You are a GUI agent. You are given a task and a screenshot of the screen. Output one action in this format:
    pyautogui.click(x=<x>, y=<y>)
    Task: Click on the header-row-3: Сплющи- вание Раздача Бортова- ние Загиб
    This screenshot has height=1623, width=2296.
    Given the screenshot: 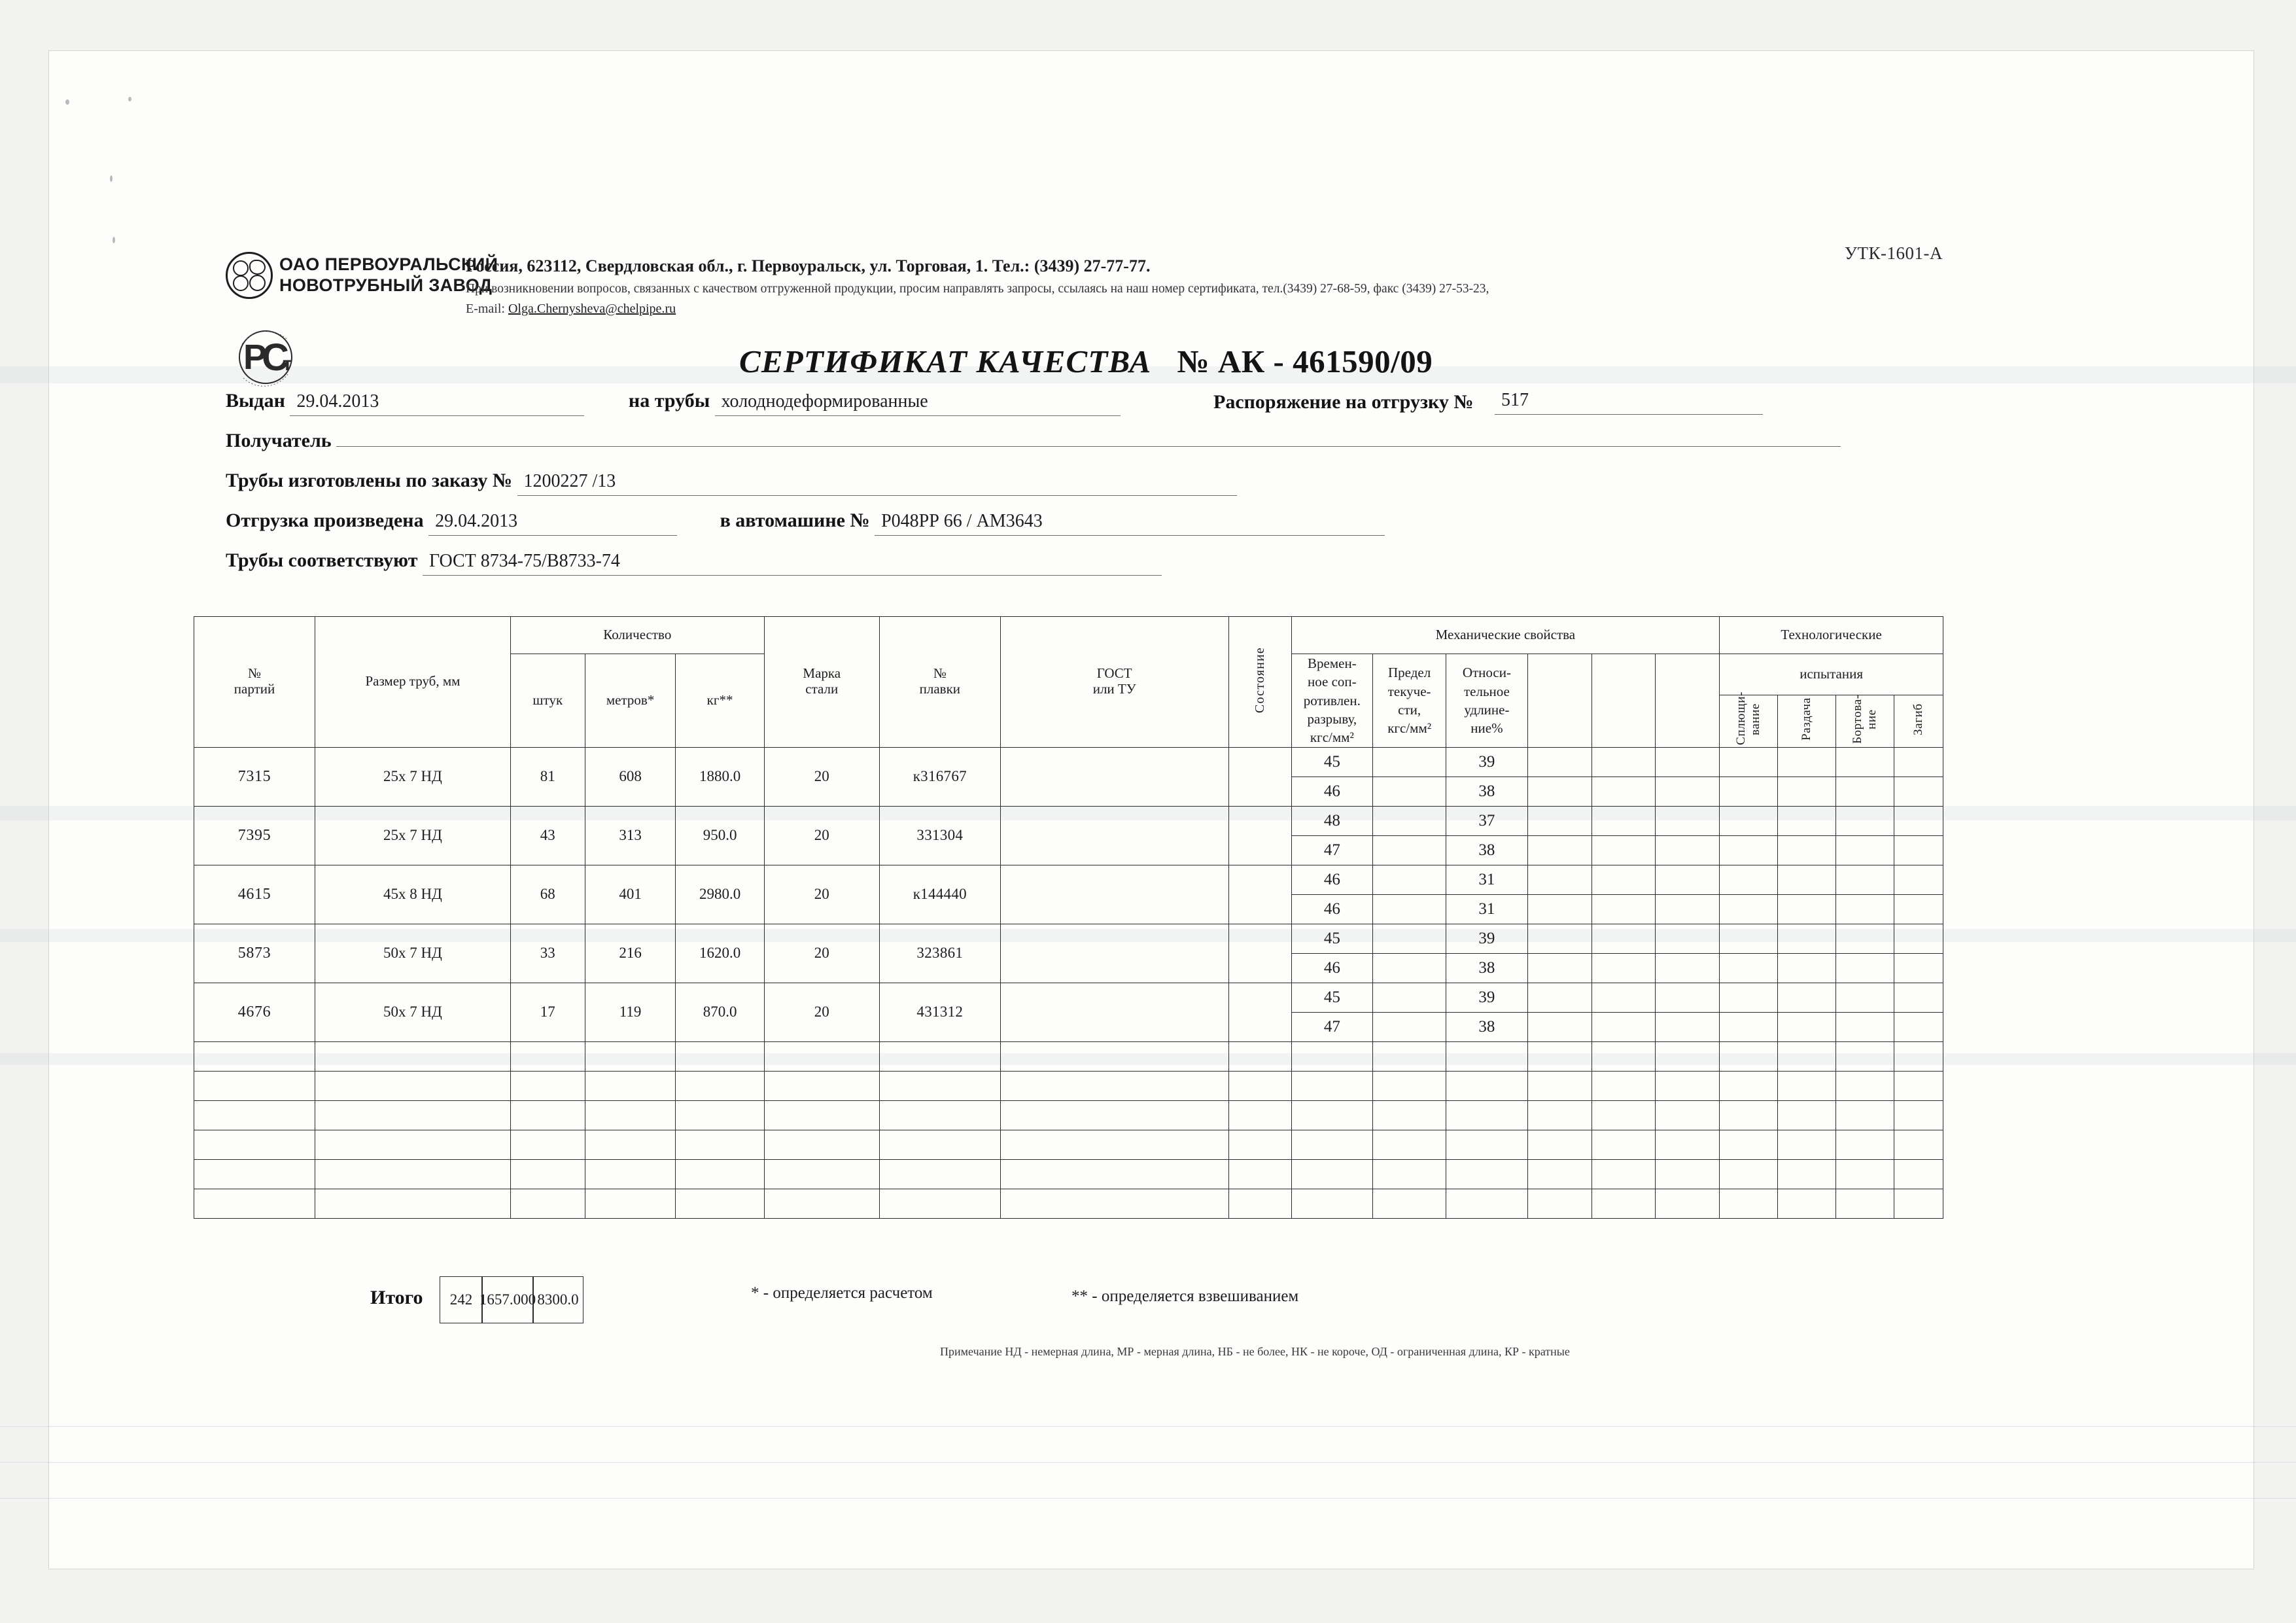 What is the action you would take?
    pyautogui.click(x=1068, y=719)
    